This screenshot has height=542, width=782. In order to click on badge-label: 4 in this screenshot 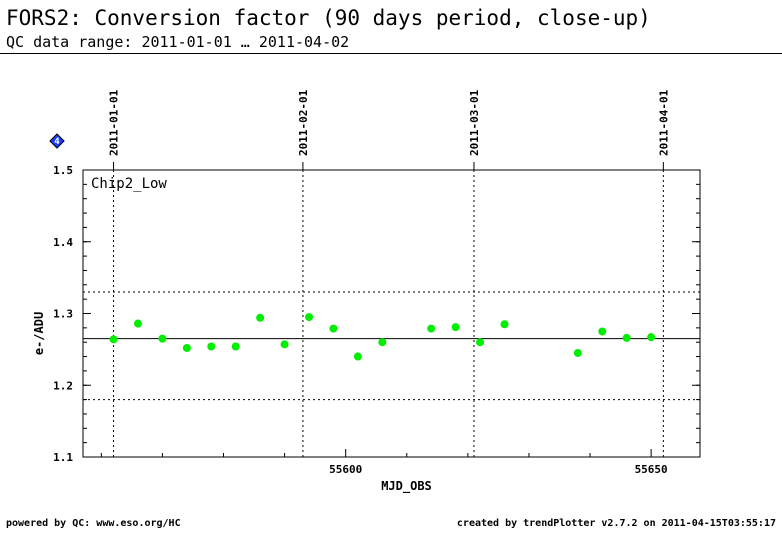, I will do `click(57, 142)`.